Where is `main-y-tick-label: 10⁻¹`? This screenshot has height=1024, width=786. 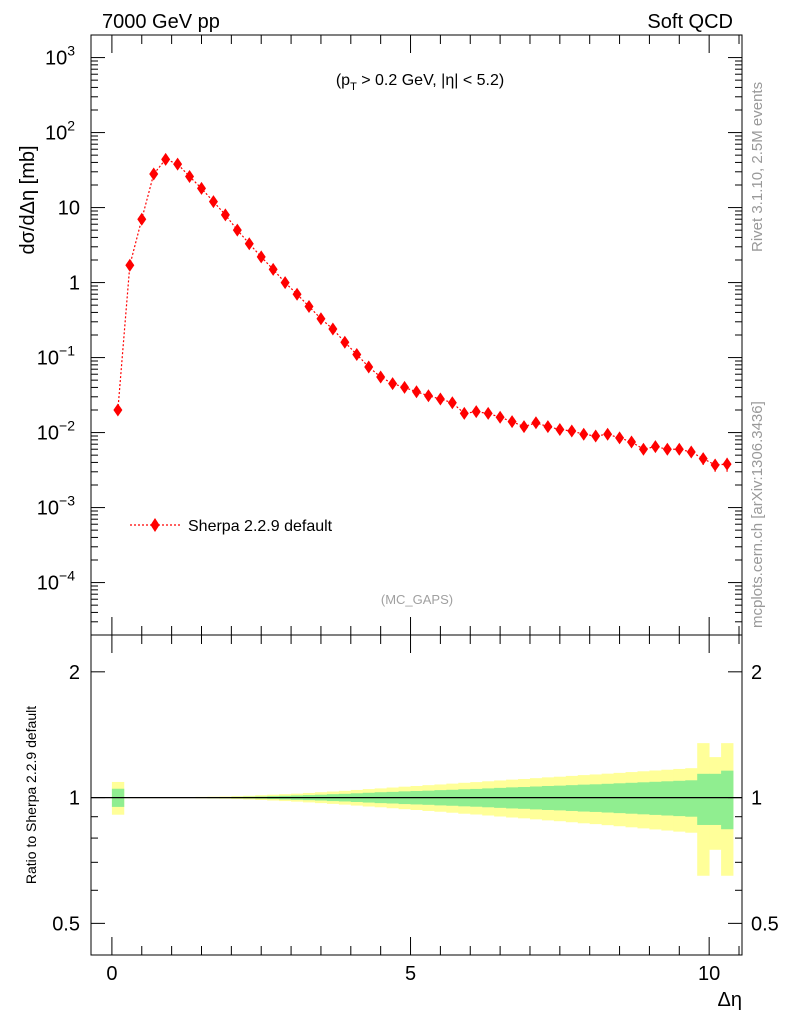
main-y-tick-label: 10⁻¹ is located at coordinates (56, 356).